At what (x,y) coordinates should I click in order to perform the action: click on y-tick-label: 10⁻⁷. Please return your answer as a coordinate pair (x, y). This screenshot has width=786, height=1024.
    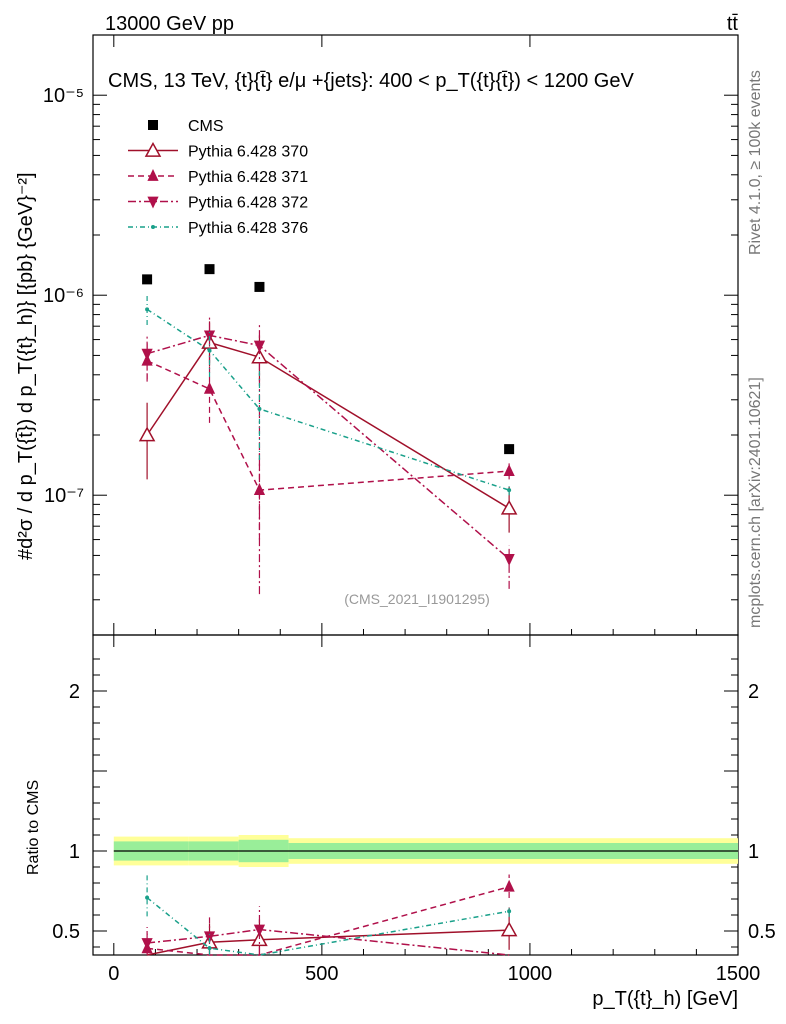
    Looking at the image, I should click on (64, 496).